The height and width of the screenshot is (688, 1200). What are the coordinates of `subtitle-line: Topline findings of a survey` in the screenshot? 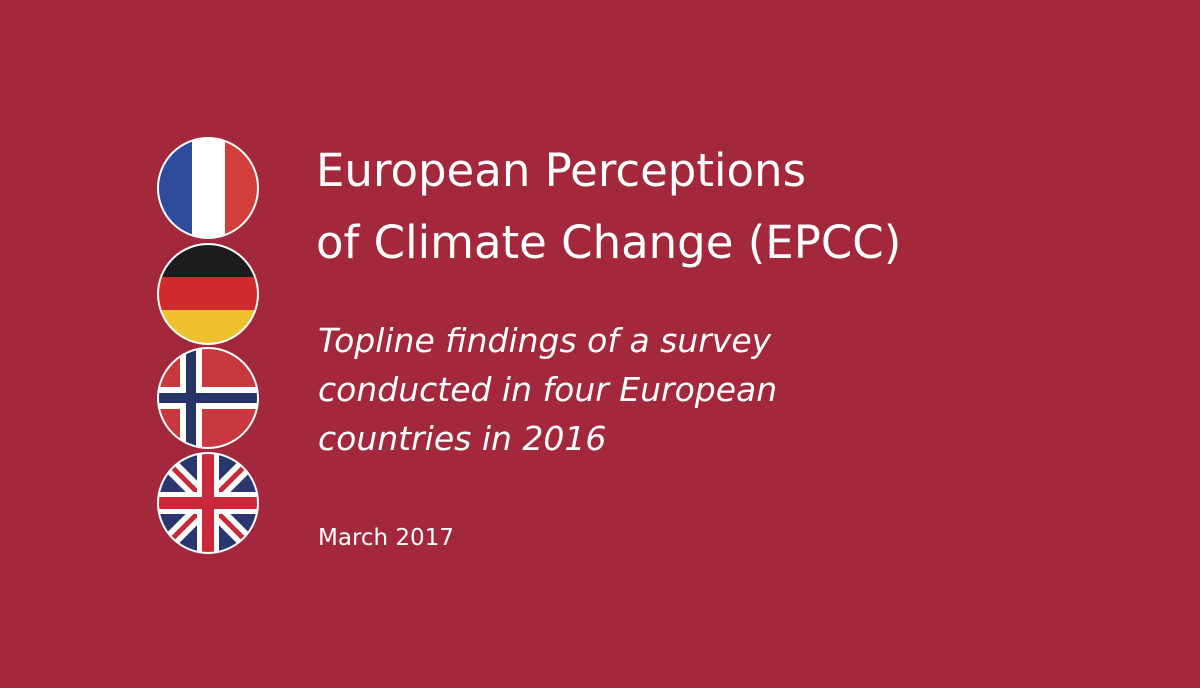 It's located at (545, 340).